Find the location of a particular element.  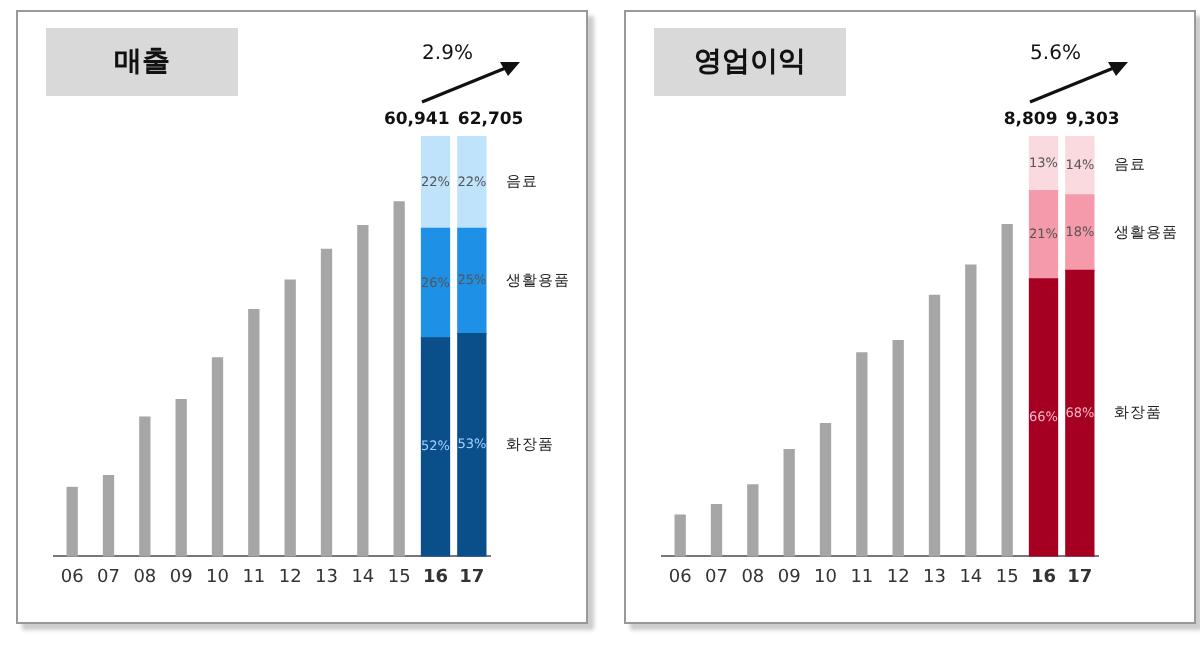

annotation: 60,941 is located at coordinates (416, 120).